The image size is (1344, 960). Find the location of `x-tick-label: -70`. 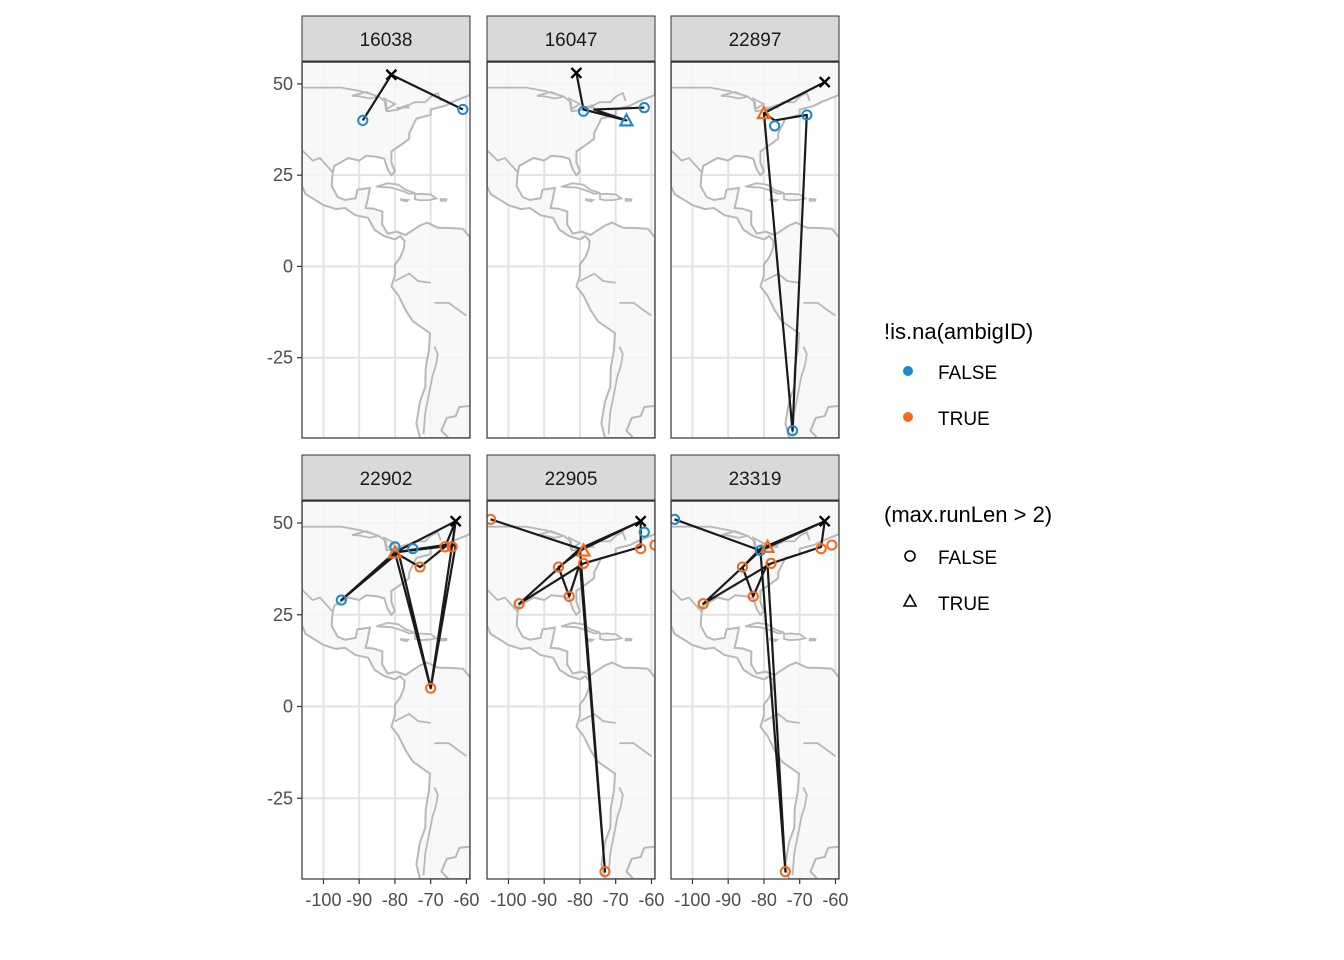

x-tick-label: -70 is located at coordinates (800, 900).